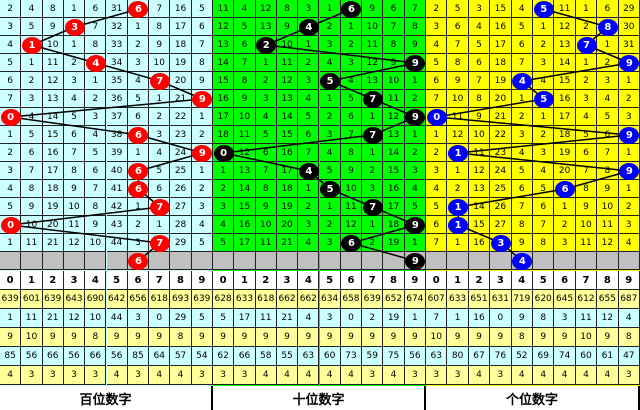 The height and width of the screenshot is (410, 640). Describe the element at coordinates (458, 357) in the screenshot. I see `stat-cell: 80` at that location.